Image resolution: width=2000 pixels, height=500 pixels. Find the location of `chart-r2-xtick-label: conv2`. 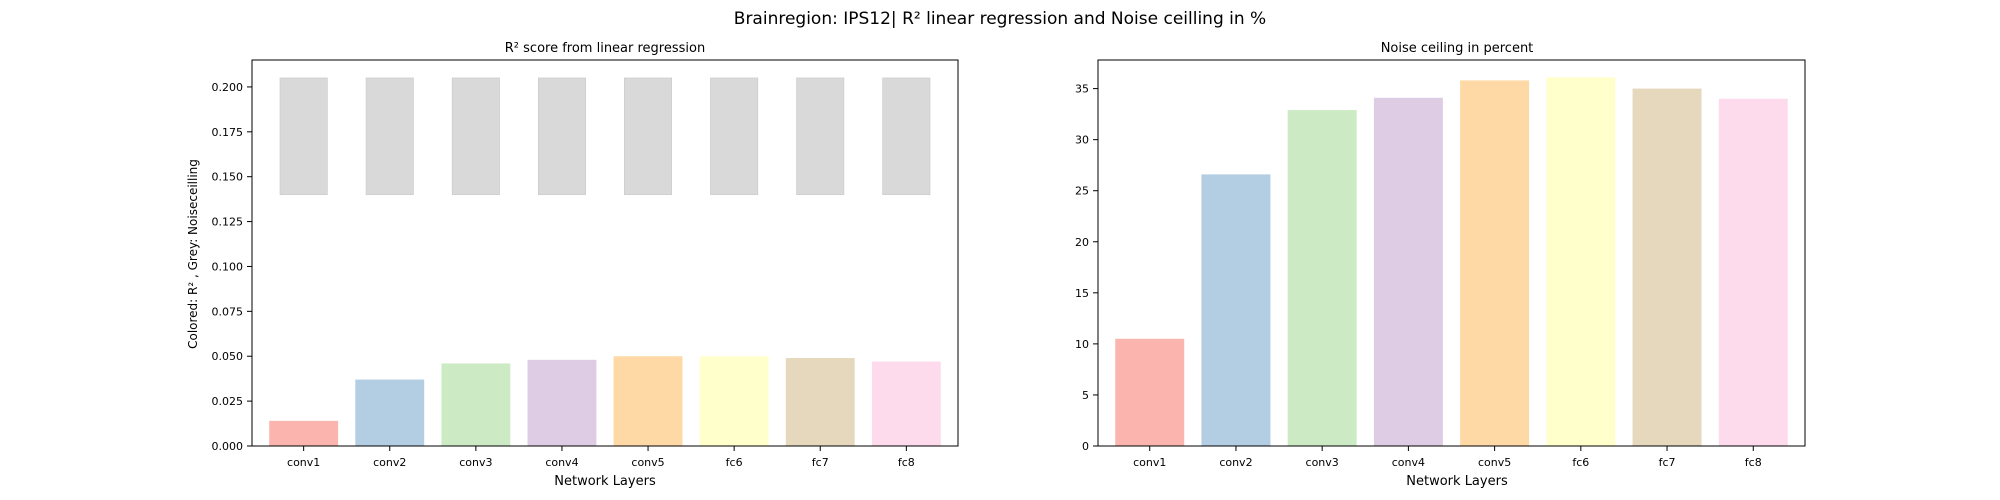

chart-r2-xtick-label: conv2 is located at coordinates (389, 462).